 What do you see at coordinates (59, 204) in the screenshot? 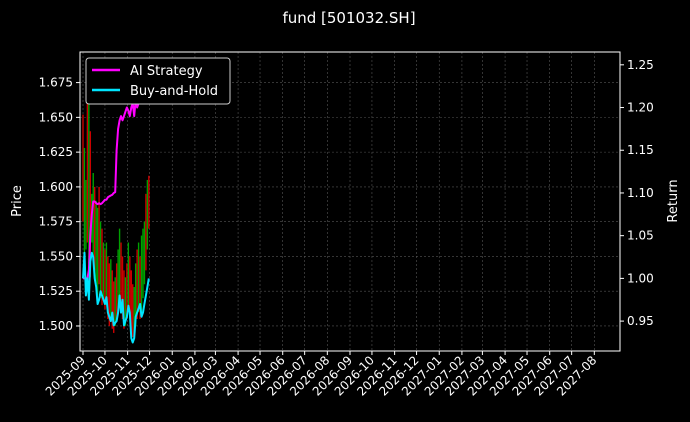
I see `price-axis: 1.500 1.525 1.550 1.575 1.600 1.625 1.650 1.675` at bounding box center [59, 204].